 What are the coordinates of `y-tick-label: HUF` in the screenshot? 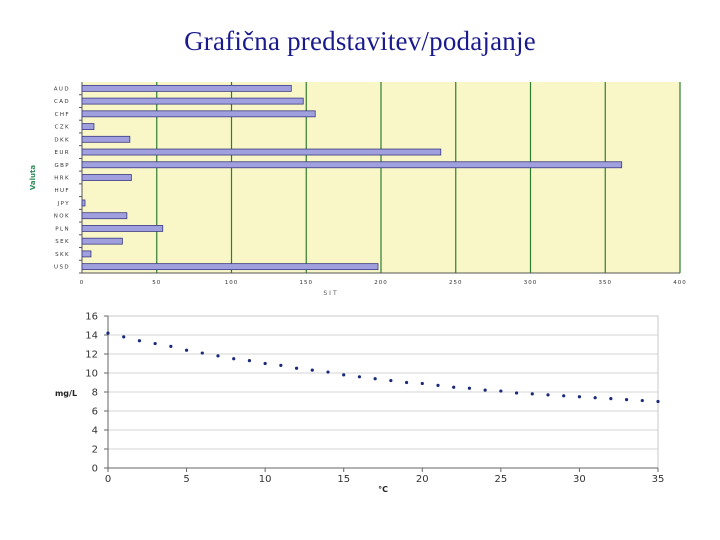 It's located at (62, 191).